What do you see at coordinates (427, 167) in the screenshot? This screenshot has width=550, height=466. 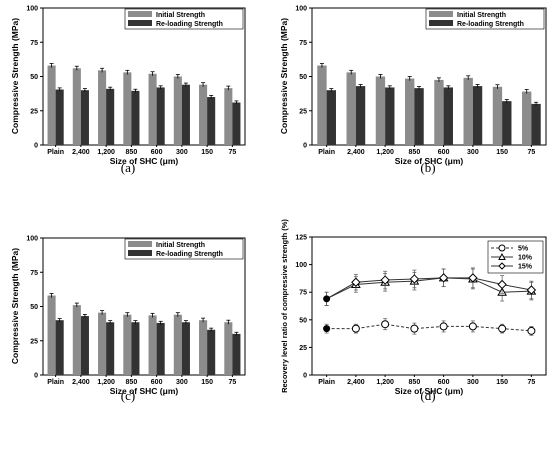 I see `panel-label: (b)` at bounding box center [427, 167].